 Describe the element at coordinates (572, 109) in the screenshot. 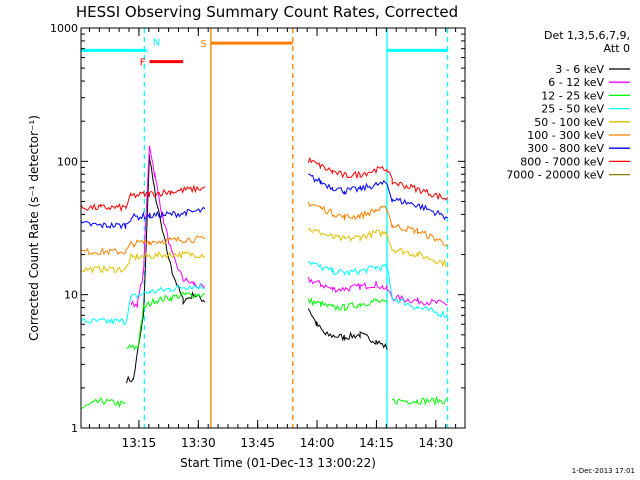

I see `legend-label-3: 25 - 50 keV` at that location.